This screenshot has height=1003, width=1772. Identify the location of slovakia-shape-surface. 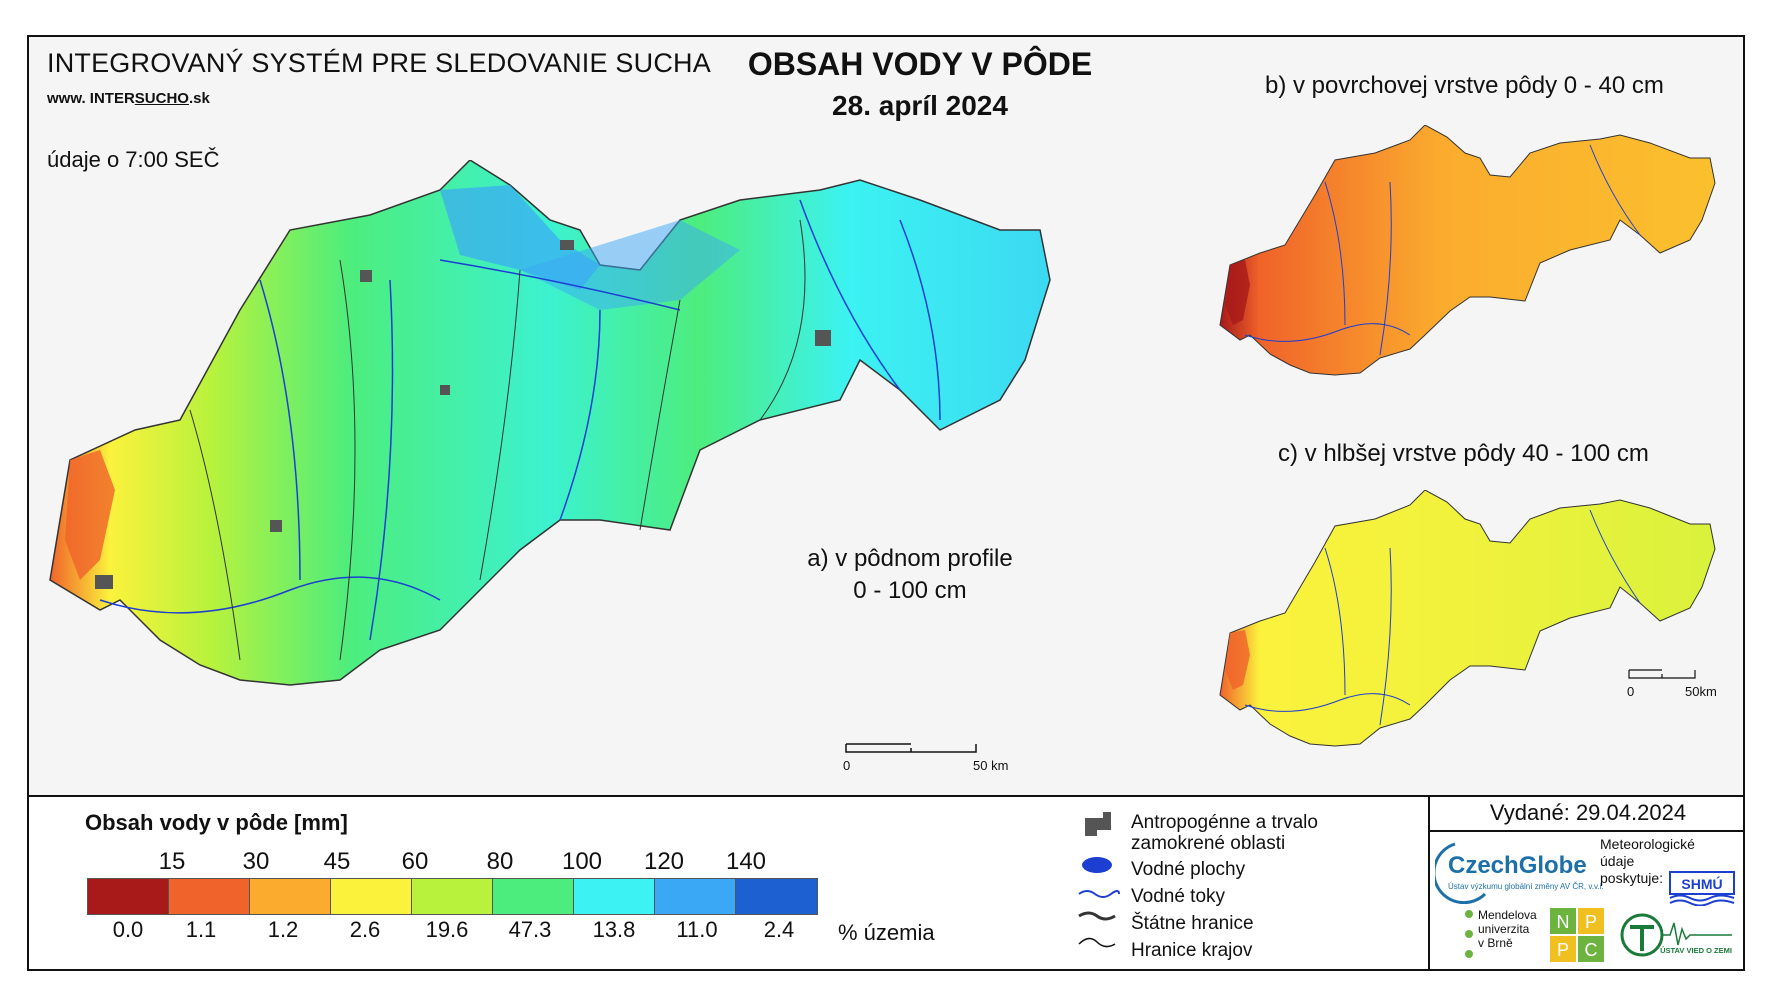
(1467, 250).